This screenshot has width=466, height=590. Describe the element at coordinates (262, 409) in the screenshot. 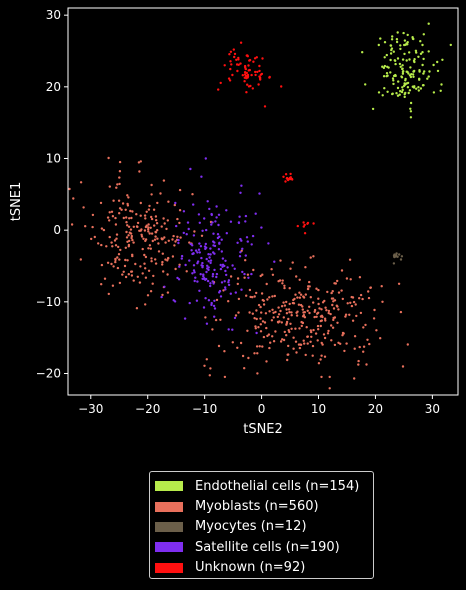

I see `x-tick-label: 0` at that location.